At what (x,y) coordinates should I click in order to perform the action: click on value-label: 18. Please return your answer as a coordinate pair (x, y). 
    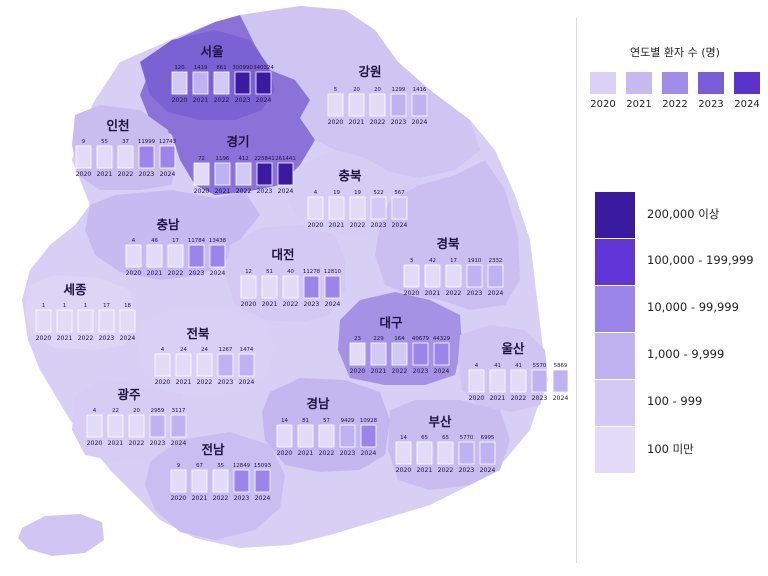
    Looking at the image, I should click on (127, 306).